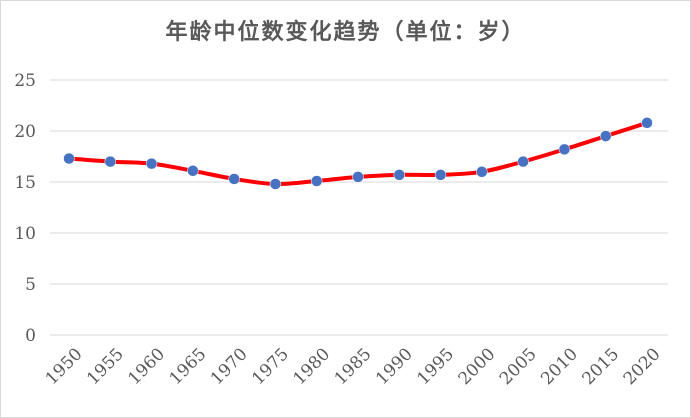 The width and height of the screenshot is (691, 418). Describe the element at coordinates (564, 149) in the screenshot. I see `data-point-2010` at that location.